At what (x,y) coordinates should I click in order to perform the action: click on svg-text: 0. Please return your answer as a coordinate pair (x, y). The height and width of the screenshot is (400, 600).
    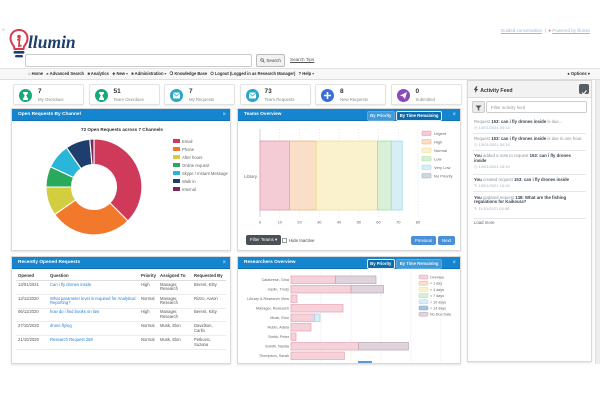
    Looking at the image, I should click on (260, 222).